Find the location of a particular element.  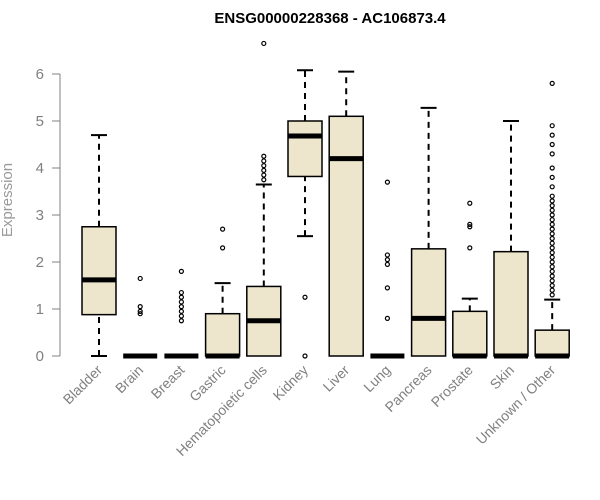

x-tick-label: Skin is located at coordinates (502, 377).